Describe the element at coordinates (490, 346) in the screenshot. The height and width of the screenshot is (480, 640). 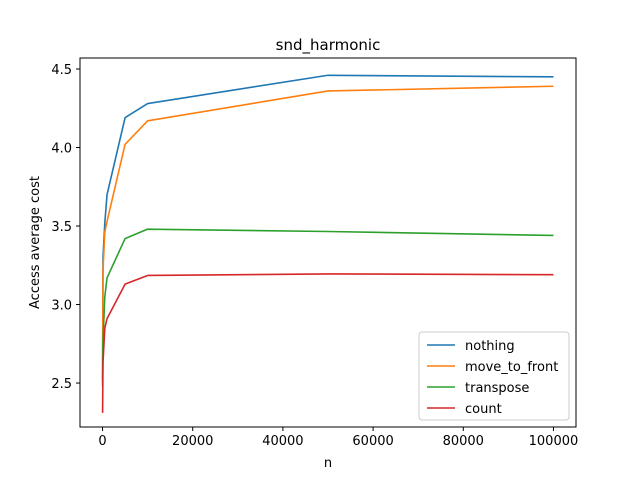
I see `legend-label-nothing: nothing` at that location.